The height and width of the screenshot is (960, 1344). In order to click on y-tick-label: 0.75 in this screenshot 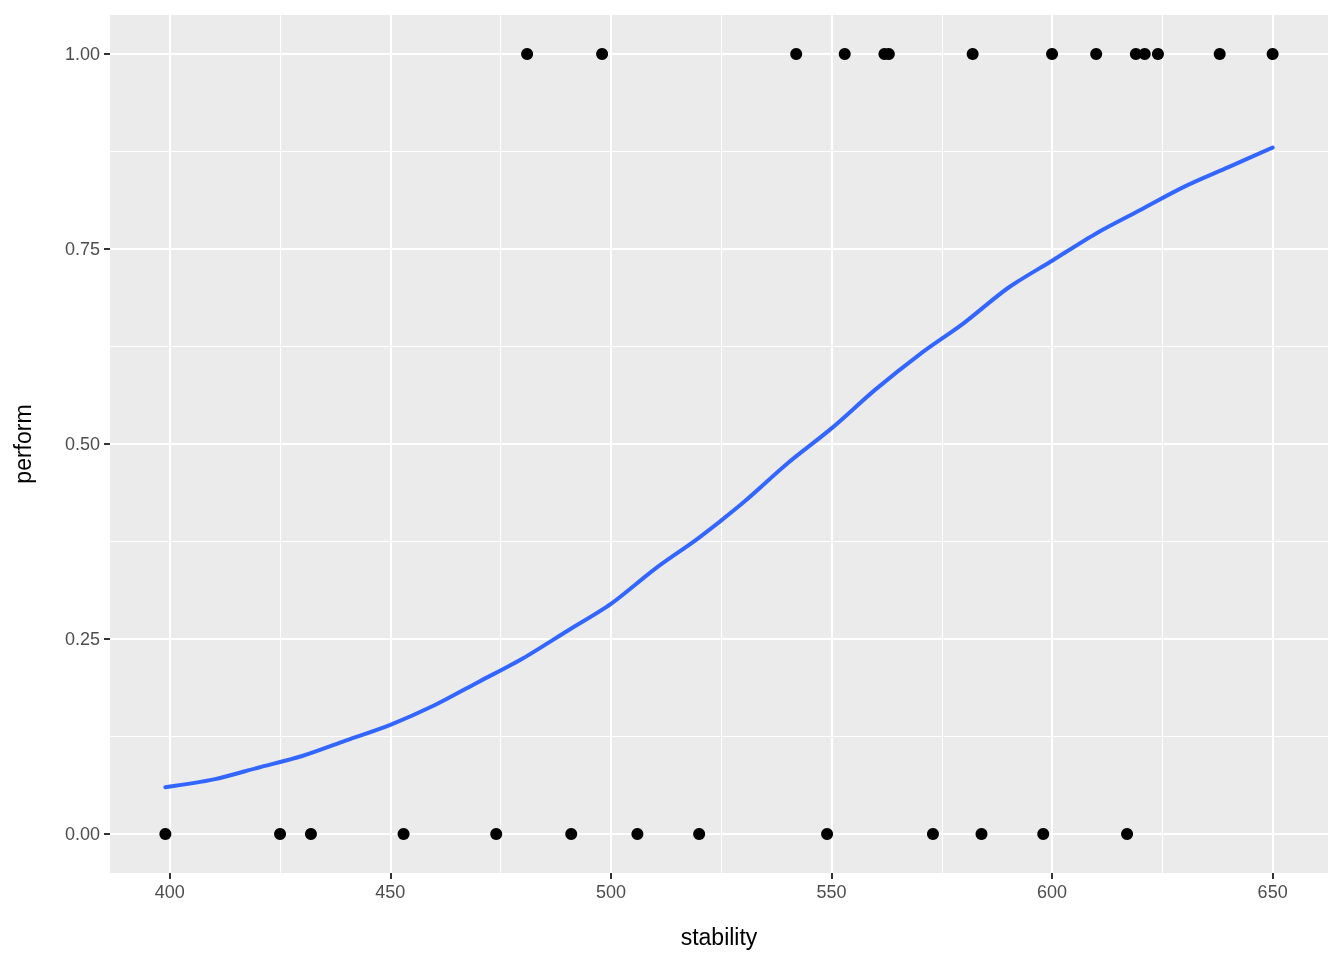, I will do `click(82, 249)`.